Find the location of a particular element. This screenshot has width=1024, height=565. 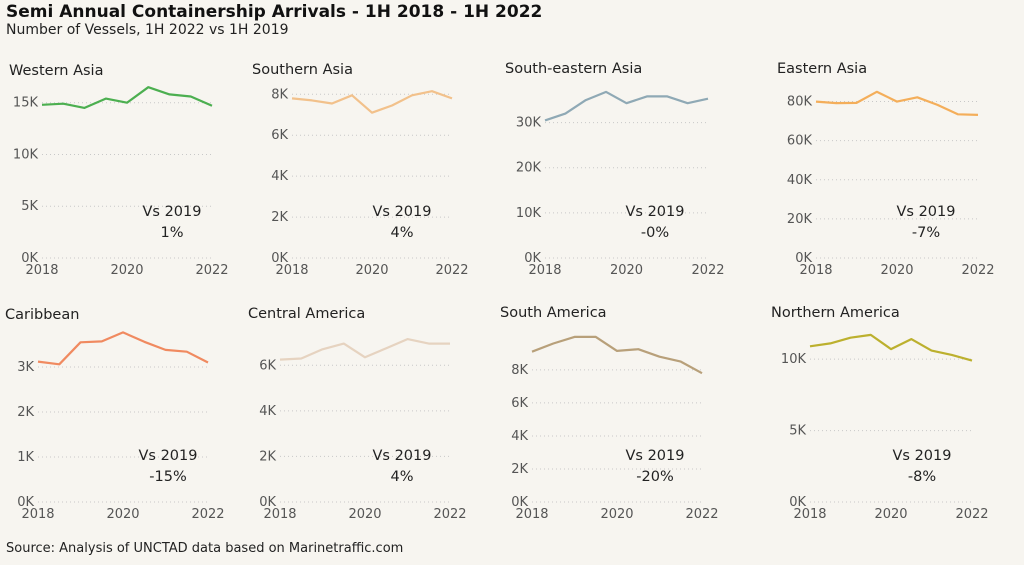

y-tick-label: 60K is located at coordinates (800, 141).